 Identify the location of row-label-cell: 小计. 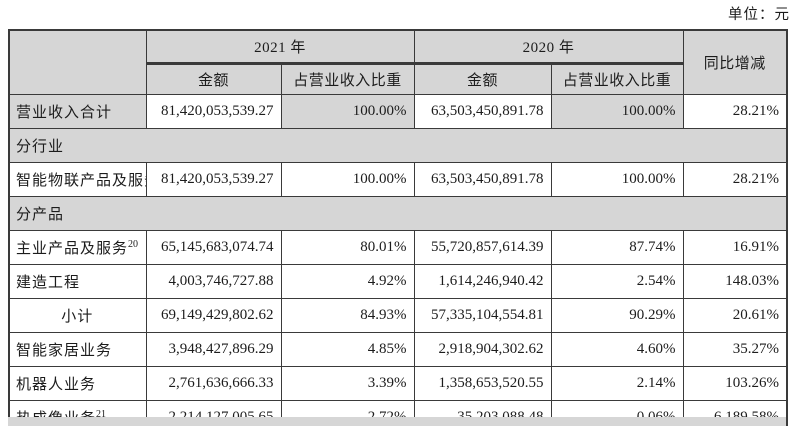
(77, 315).